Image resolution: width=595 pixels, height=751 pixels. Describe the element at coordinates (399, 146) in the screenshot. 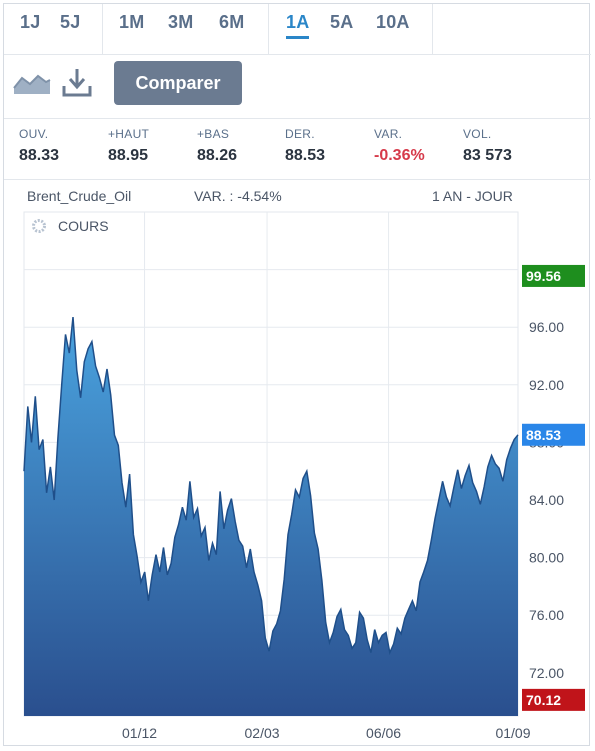

I see `stat-variation: VAR. -0.36%` at that location.